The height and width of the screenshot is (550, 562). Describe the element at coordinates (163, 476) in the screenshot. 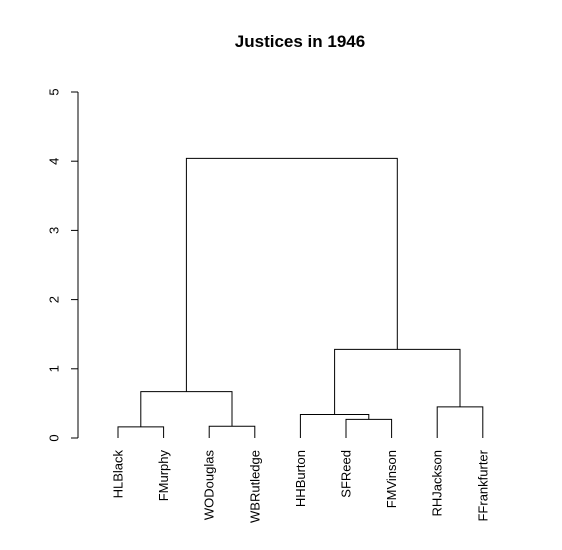

I see `leaf-label-fmurphy: FMurphy` at that location.